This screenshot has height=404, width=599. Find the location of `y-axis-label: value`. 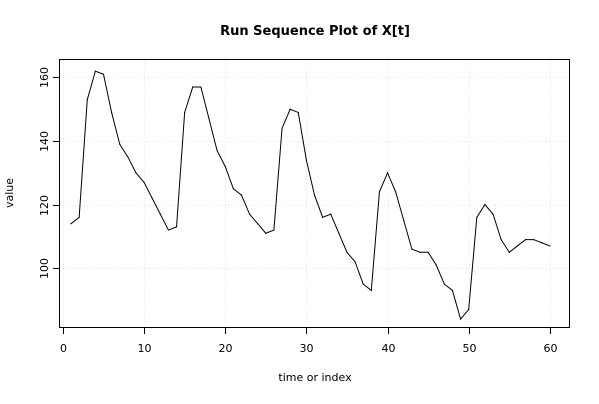

y-axis-label: value is located at coordinates (9, 193).